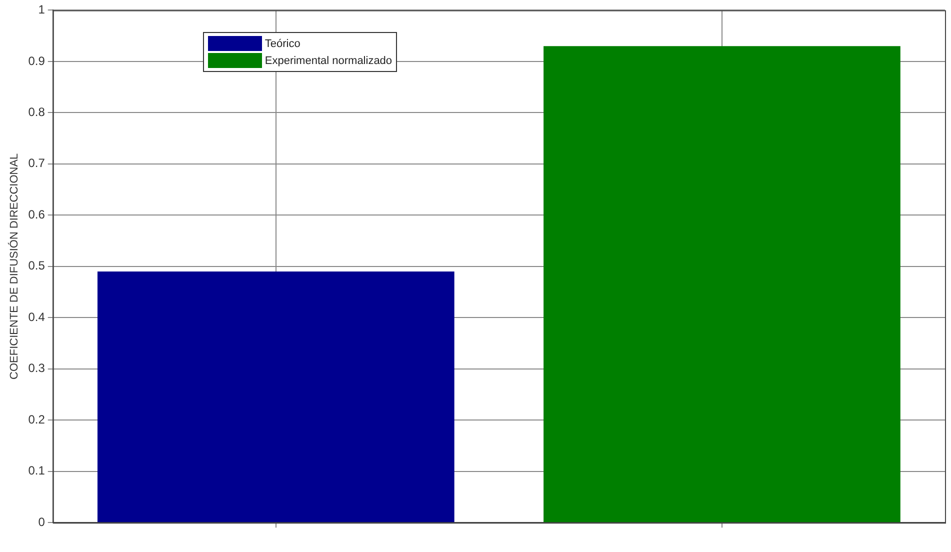 Image resolution: width=951 pixels, height=552 pixels. I want to click on y-tick-label: 0.5, so click(37, 265).